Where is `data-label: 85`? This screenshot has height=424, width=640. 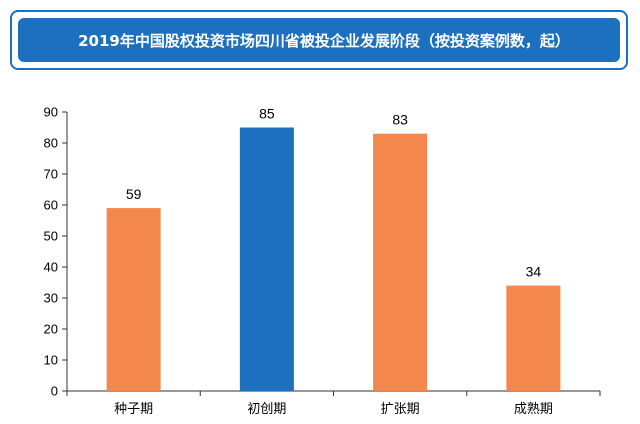 data-label: 85 is located at coordinates (267, 114).